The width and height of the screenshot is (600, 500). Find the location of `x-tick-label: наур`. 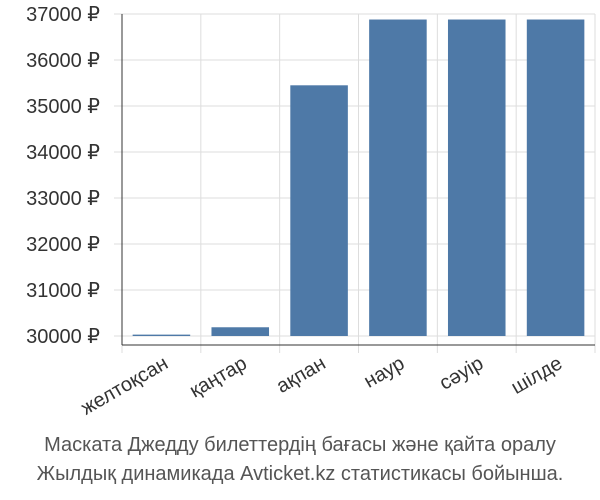

x-tick-label: наур is located at coordinates (384, 372).